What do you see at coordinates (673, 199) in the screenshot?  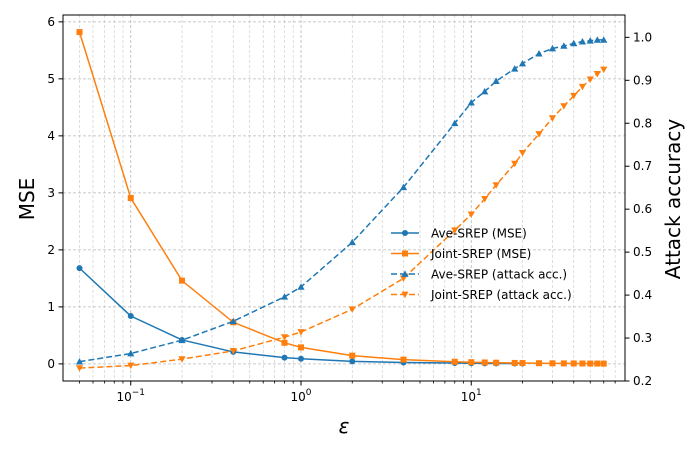 I see `y2-axis-title: Attack accuracy` at bounding box center [673, 199].